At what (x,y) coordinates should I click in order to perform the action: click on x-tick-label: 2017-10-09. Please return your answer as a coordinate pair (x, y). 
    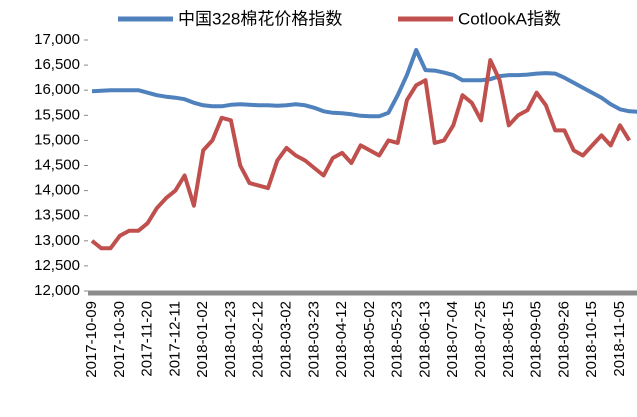
    Looking at the image, I should click on (91, 339).